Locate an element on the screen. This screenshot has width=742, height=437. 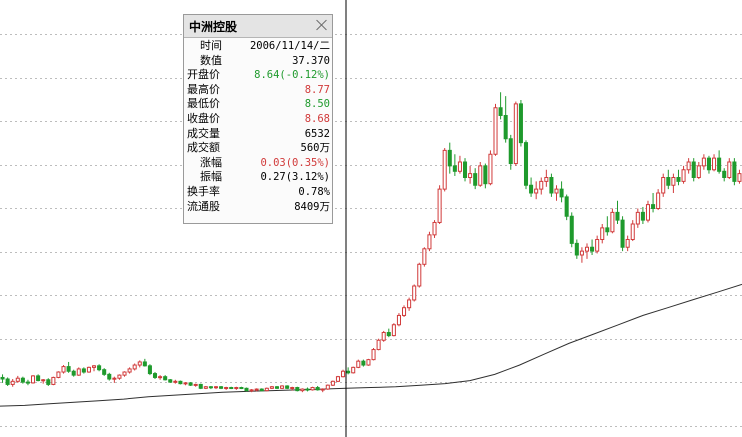
info-row: 涨幅 0.03(0.35%) is located at coordinates (258, 163).